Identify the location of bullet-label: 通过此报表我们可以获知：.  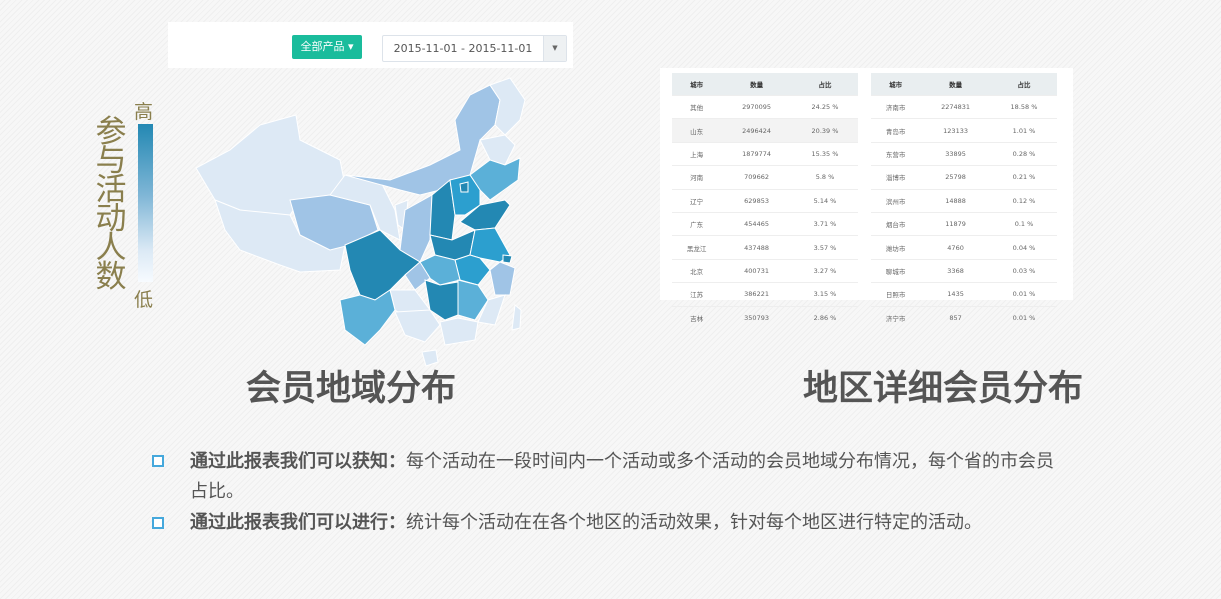
(298, 461).